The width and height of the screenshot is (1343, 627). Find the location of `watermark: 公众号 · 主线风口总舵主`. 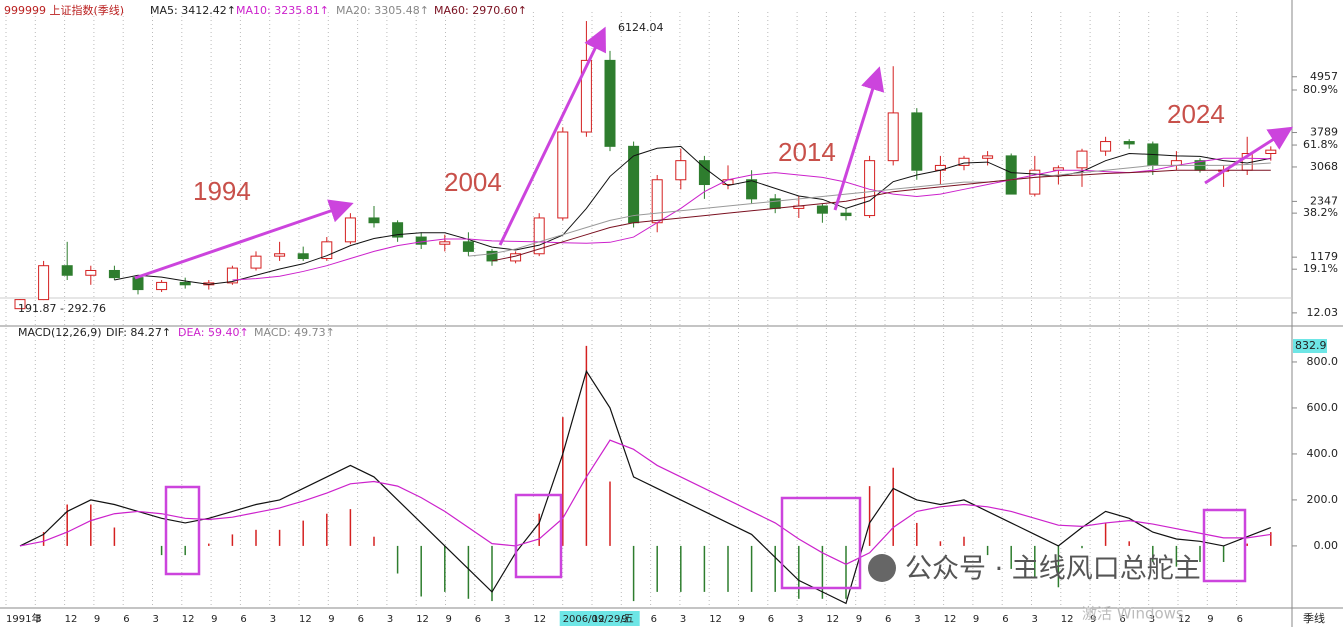

watermark: 公众号 · 主线风口总舵主 is located at coordinates (1053, 569).